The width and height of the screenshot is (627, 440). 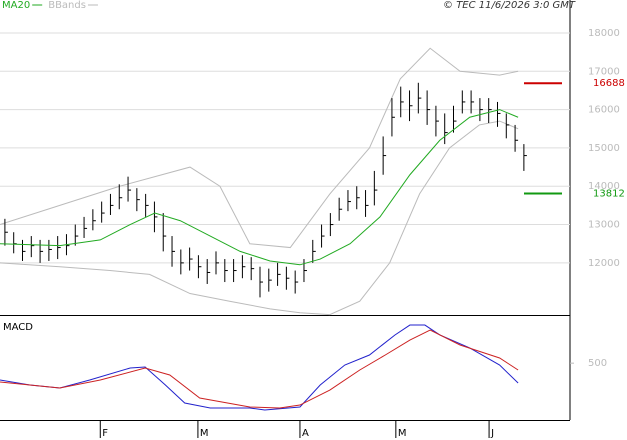 I want to click on y-tick-label: 15000, so click(x=604, y=148).